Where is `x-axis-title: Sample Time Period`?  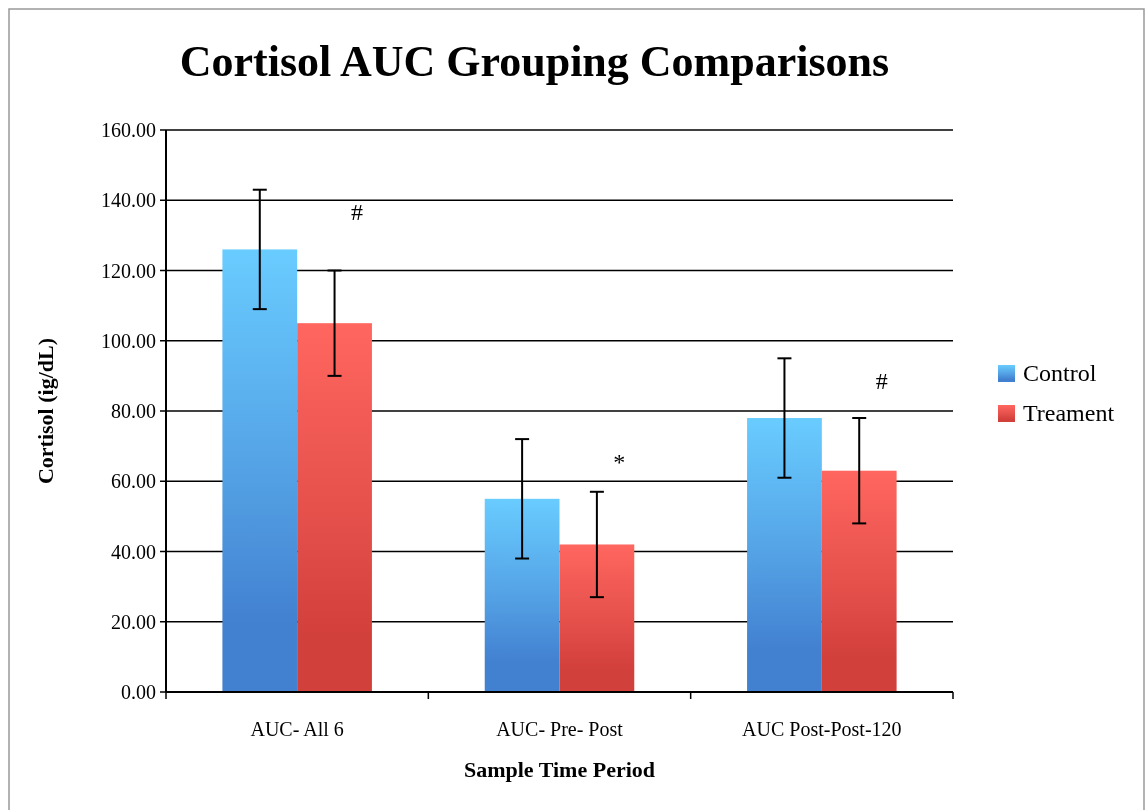 x-axis-title: Sample Time Period is located at coordinates (559, 769).